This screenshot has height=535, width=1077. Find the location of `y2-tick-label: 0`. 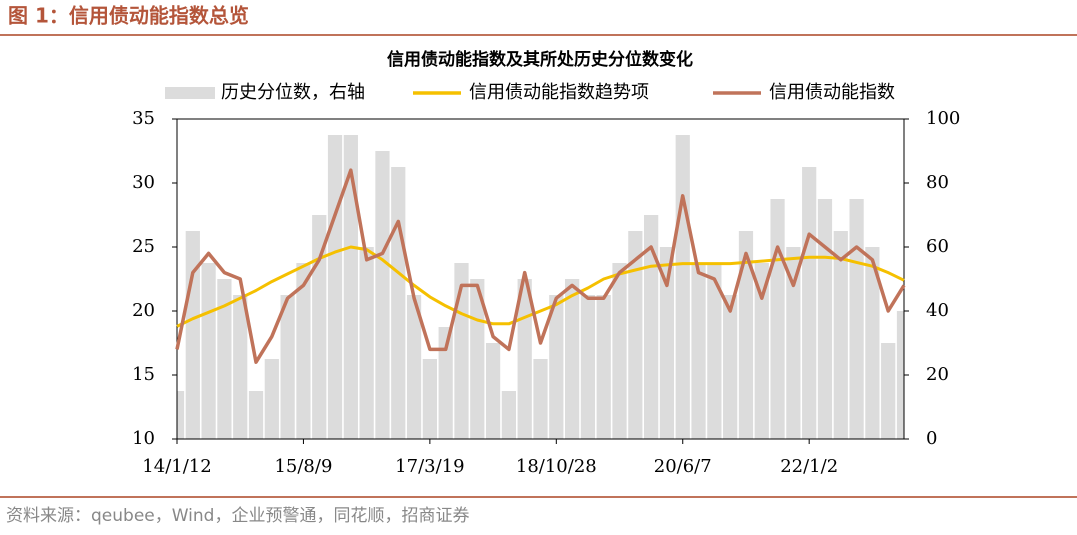

y2-tick-label: 0 is located at coordinates (931, 438).